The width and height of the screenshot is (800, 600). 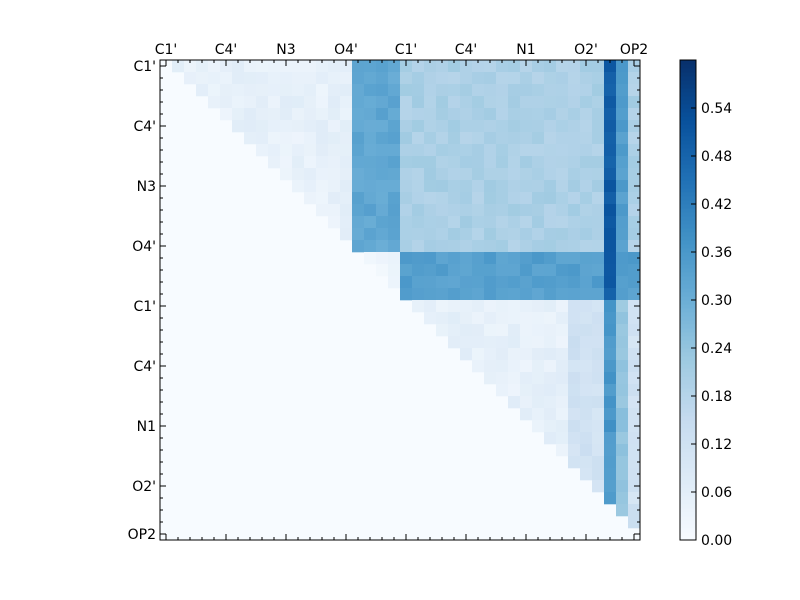 I want to click on x-tick-label: N1, so click(x=525, y=50).